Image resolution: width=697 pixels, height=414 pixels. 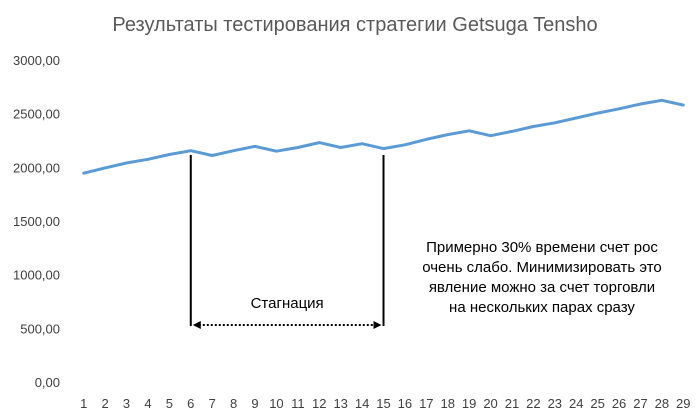 What do you see at coordinates (597, 403) in the screenshot?
I see `x-tick-label: 25` at bounding box center [597, 403].